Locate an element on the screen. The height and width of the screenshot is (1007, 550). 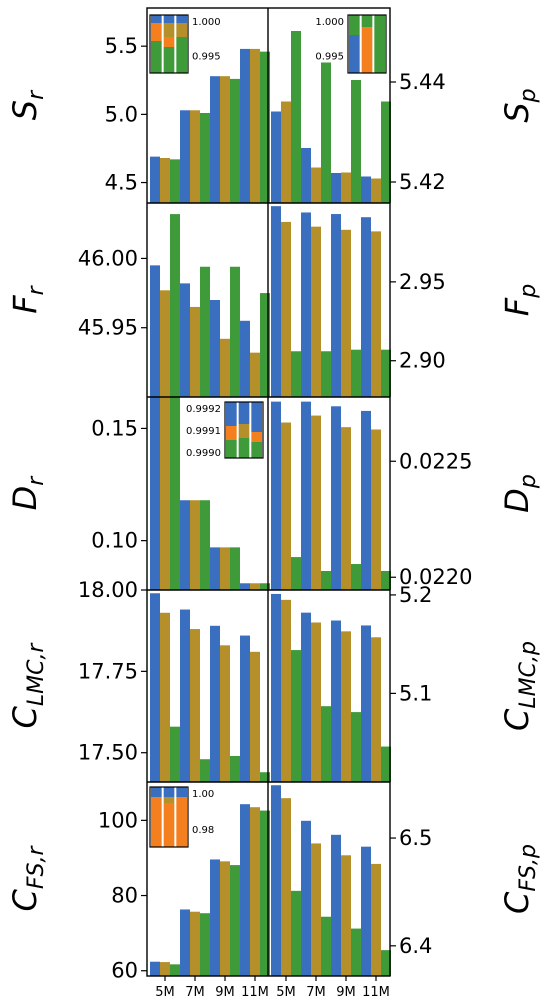
x-tick-label: 11M is located at coordinates (376, 992).